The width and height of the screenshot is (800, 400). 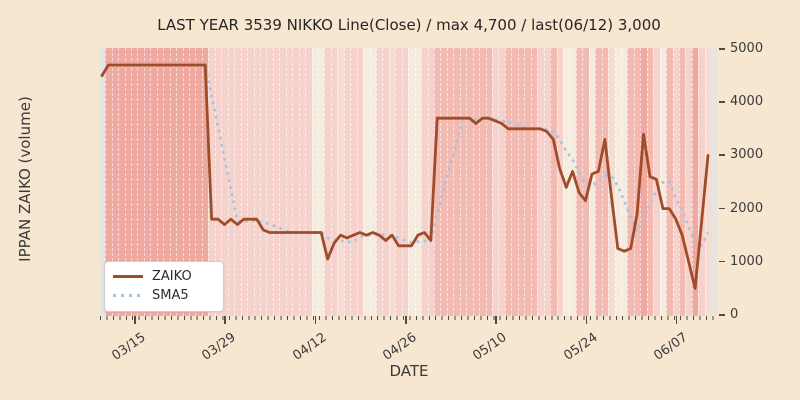 What do you see at coordinates (747, 261) in the screenshot?
I see `y-tick-label: 1000` at bounding box center [747, 261].